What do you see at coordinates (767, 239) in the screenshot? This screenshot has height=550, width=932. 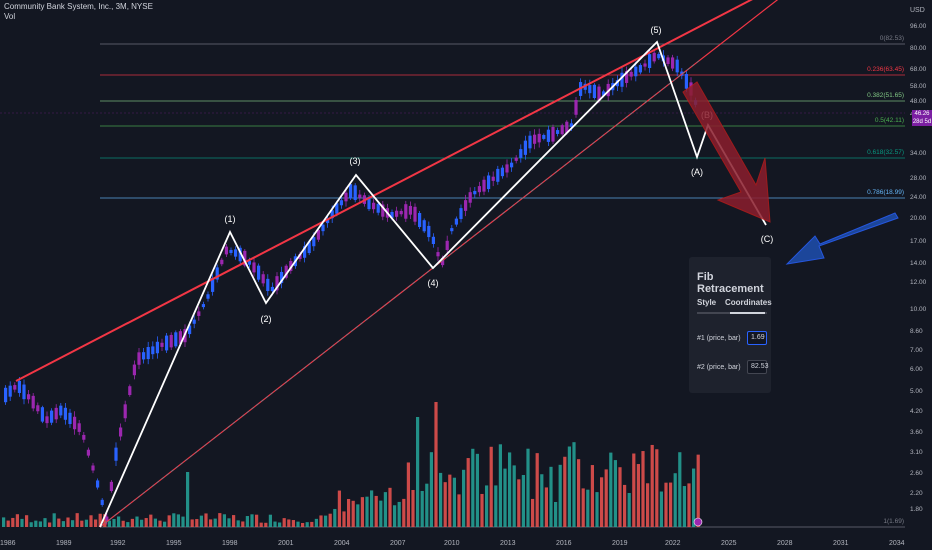 I see `wave-label: (C)` at bounding box center [767, 239].